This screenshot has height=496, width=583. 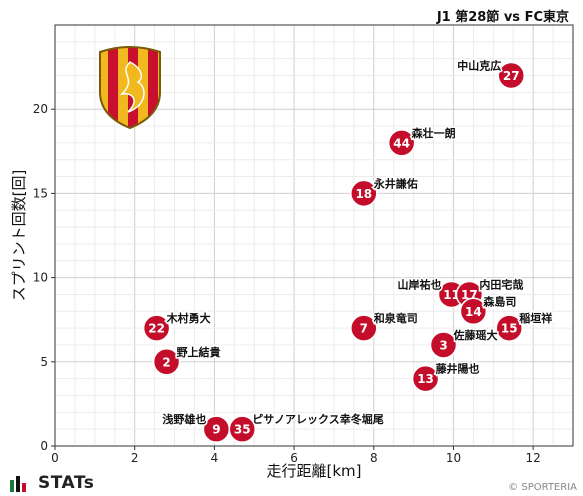 I want to click on player-number: 2, so click(x=166, y=362).